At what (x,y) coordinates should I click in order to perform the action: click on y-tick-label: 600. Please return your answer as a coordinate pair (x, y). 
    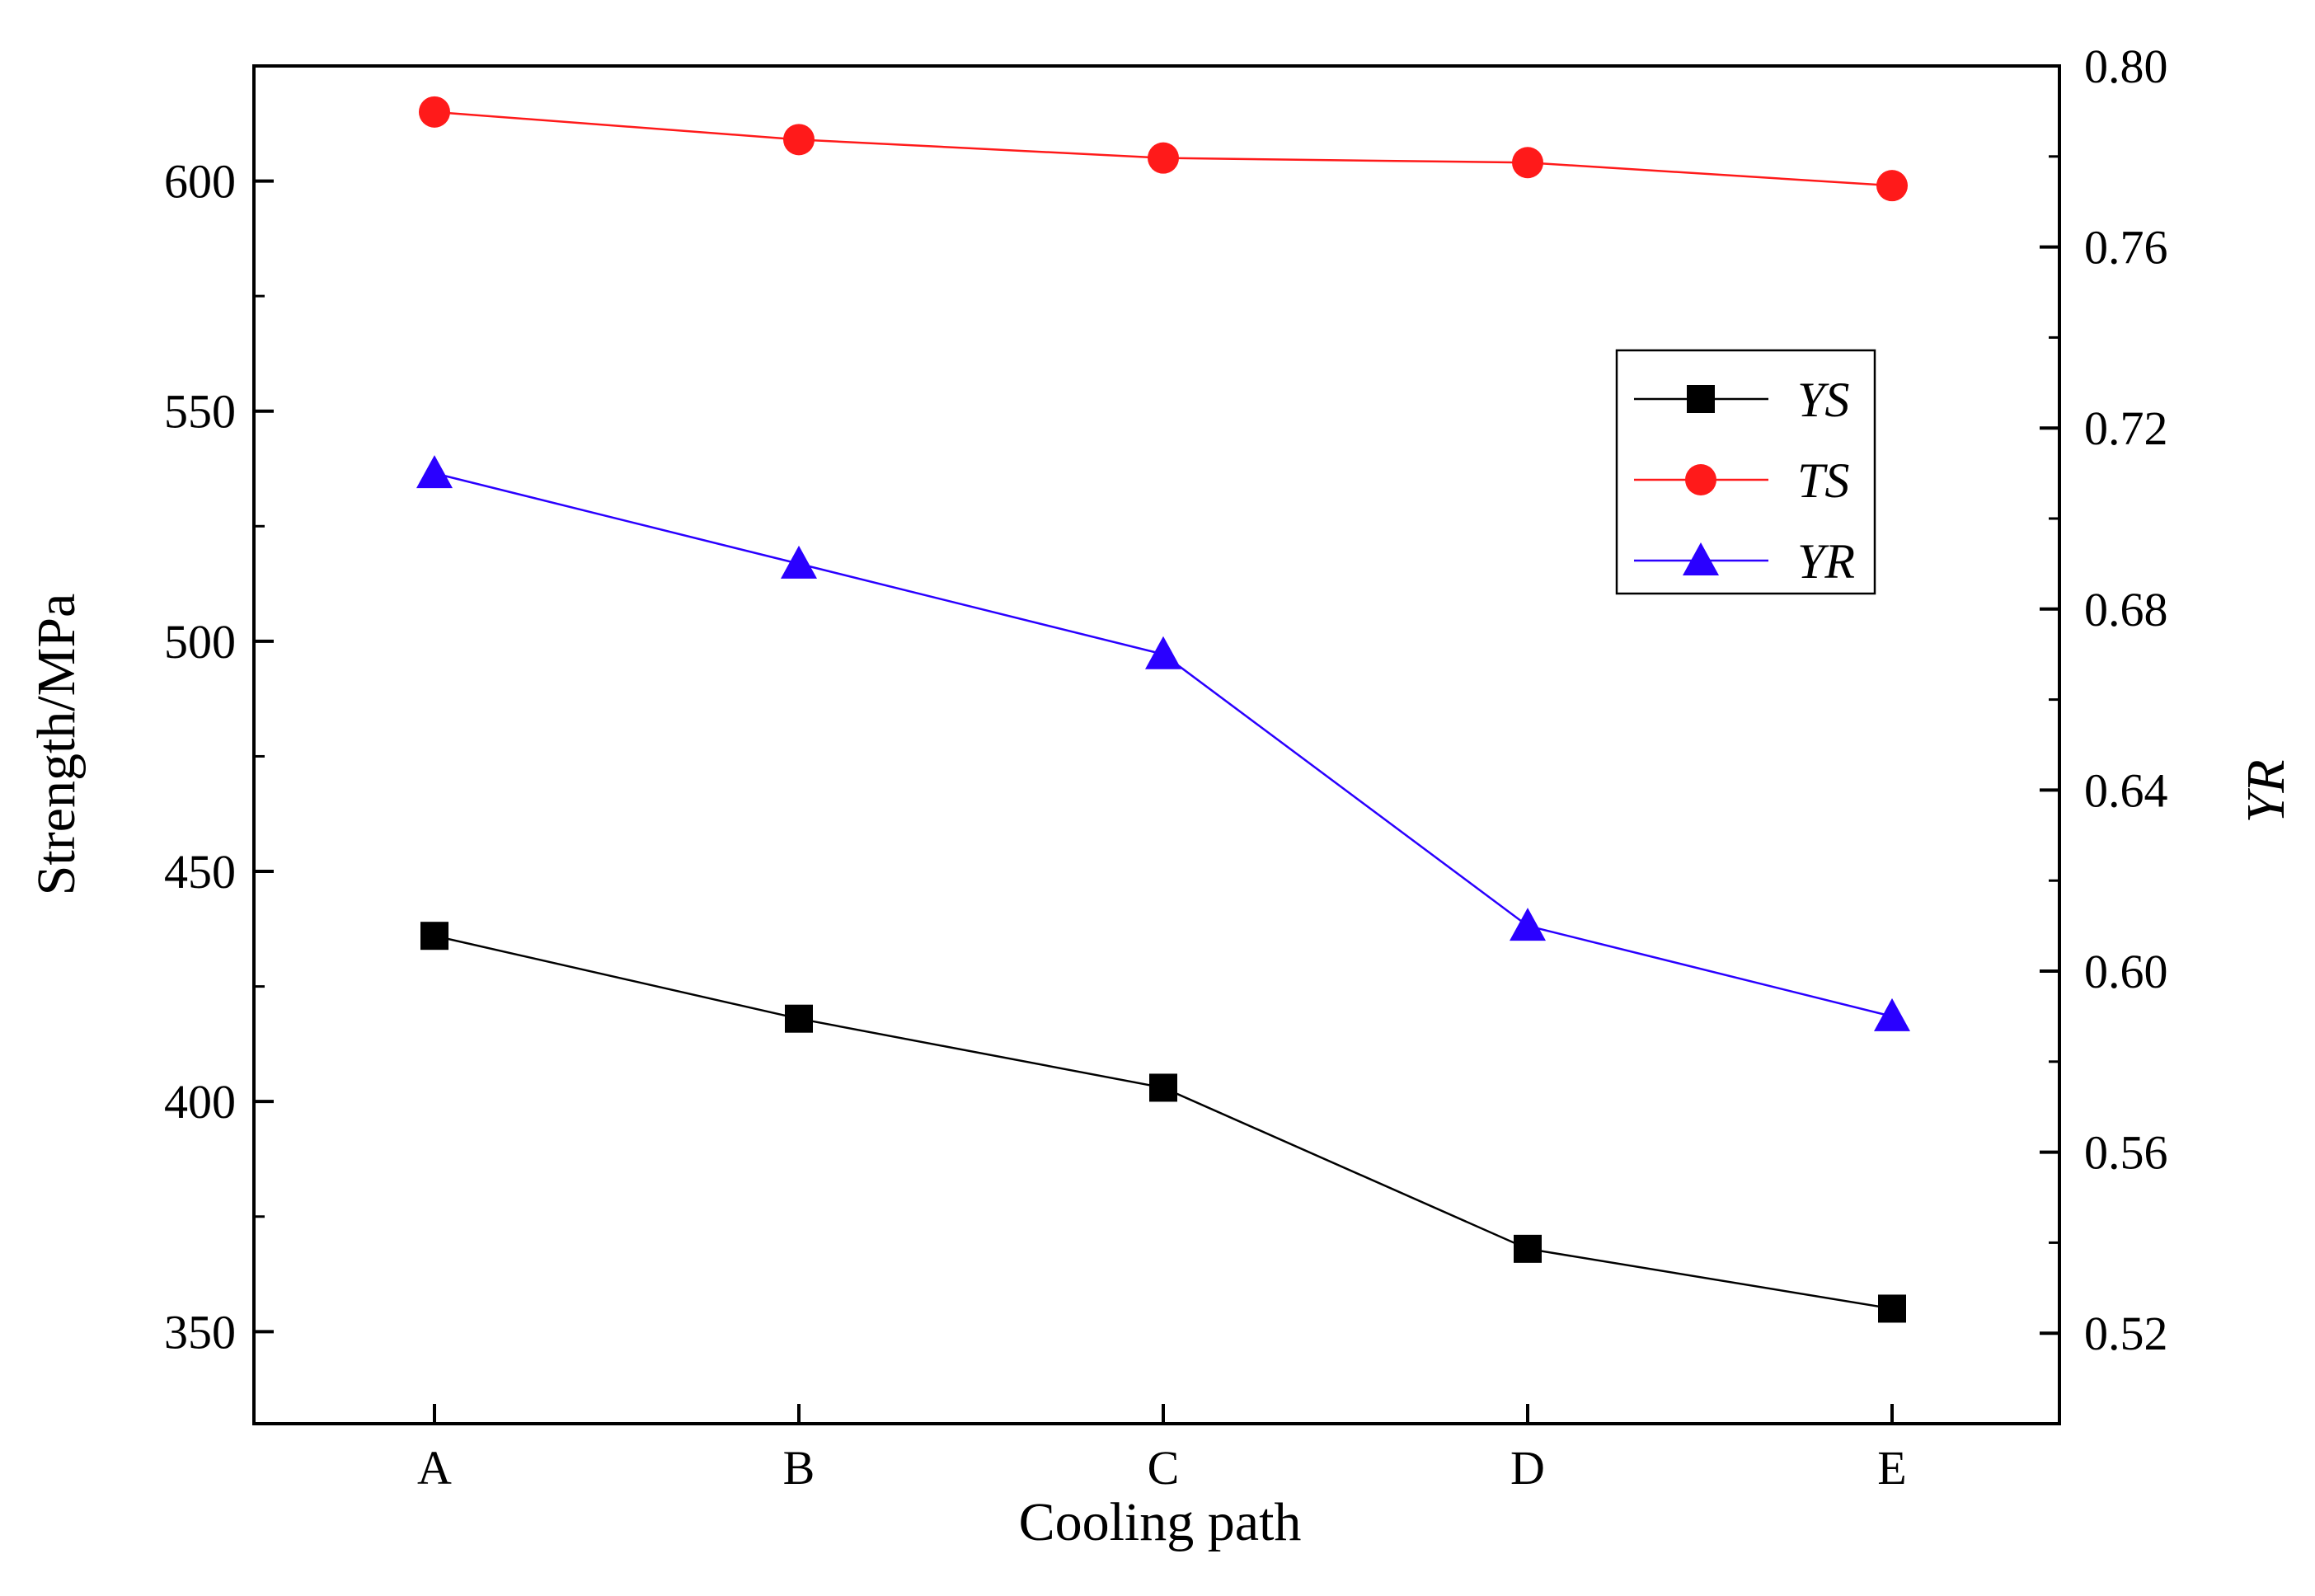
    Looking at the image, I should click on (200, 182).